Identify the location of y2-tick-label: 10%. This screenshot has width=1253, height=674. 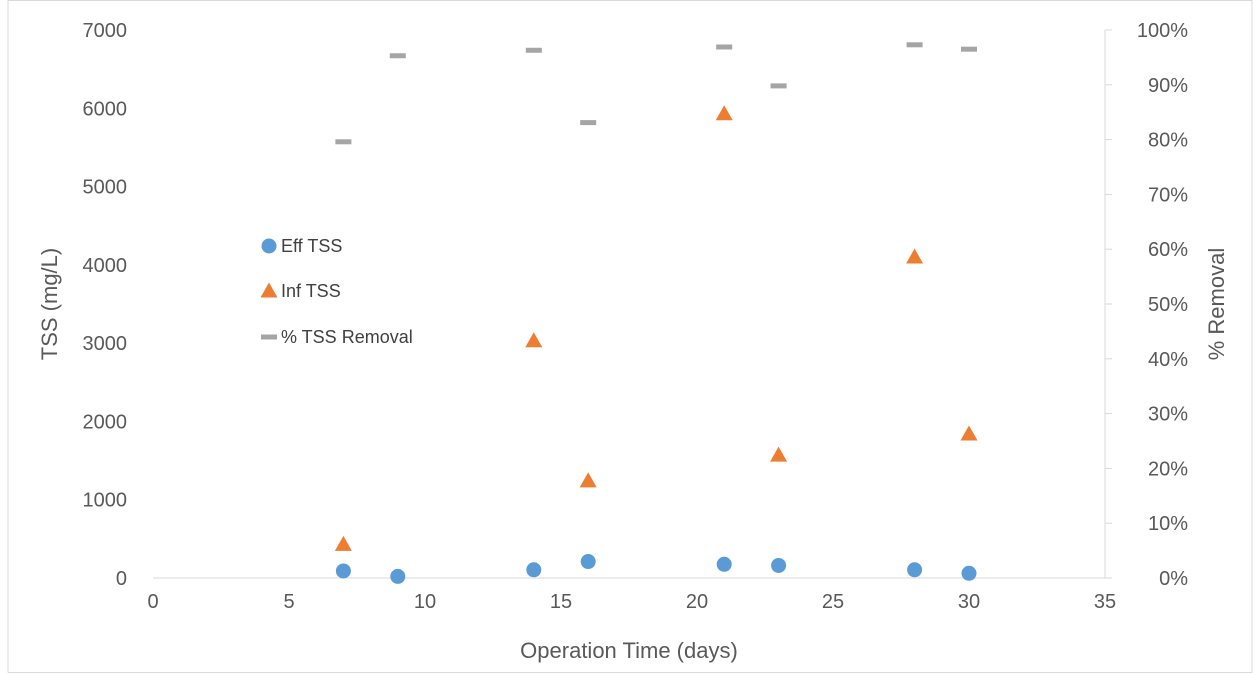
(1168, 524).